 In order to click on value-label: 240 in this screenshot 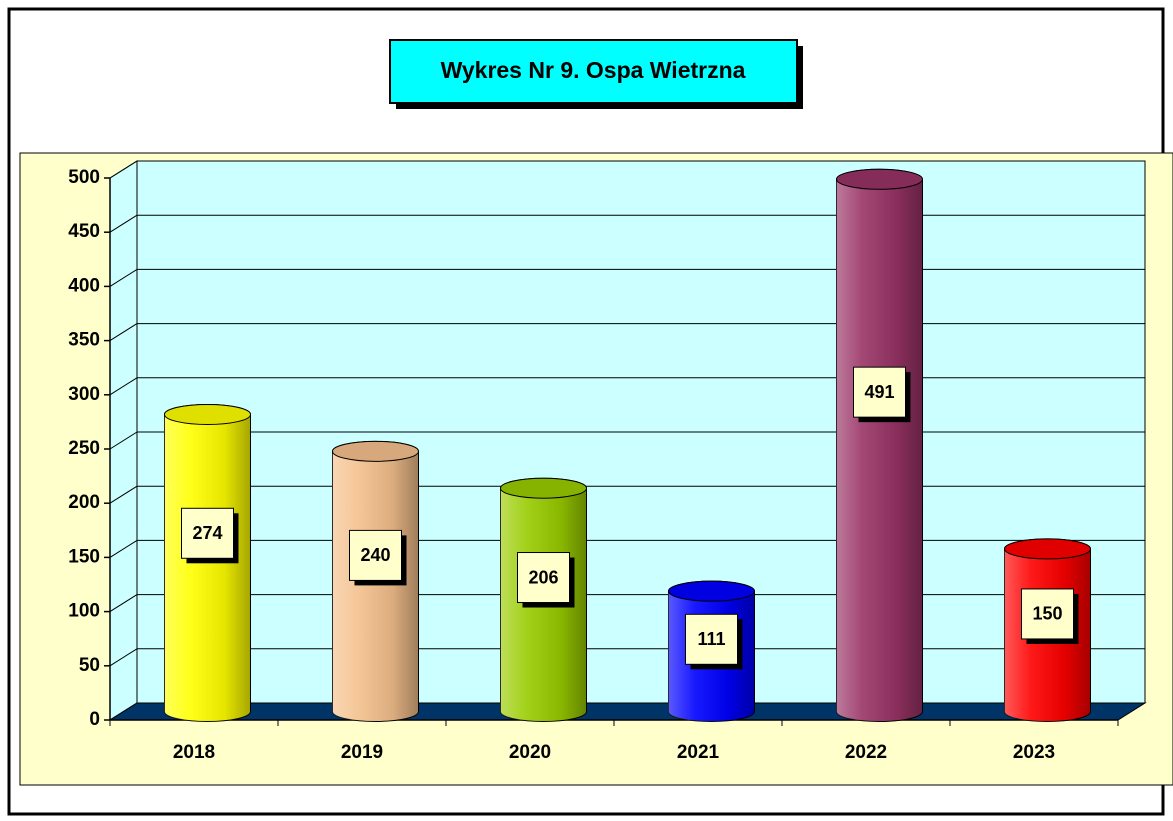, I will do `click(375, 555)`.